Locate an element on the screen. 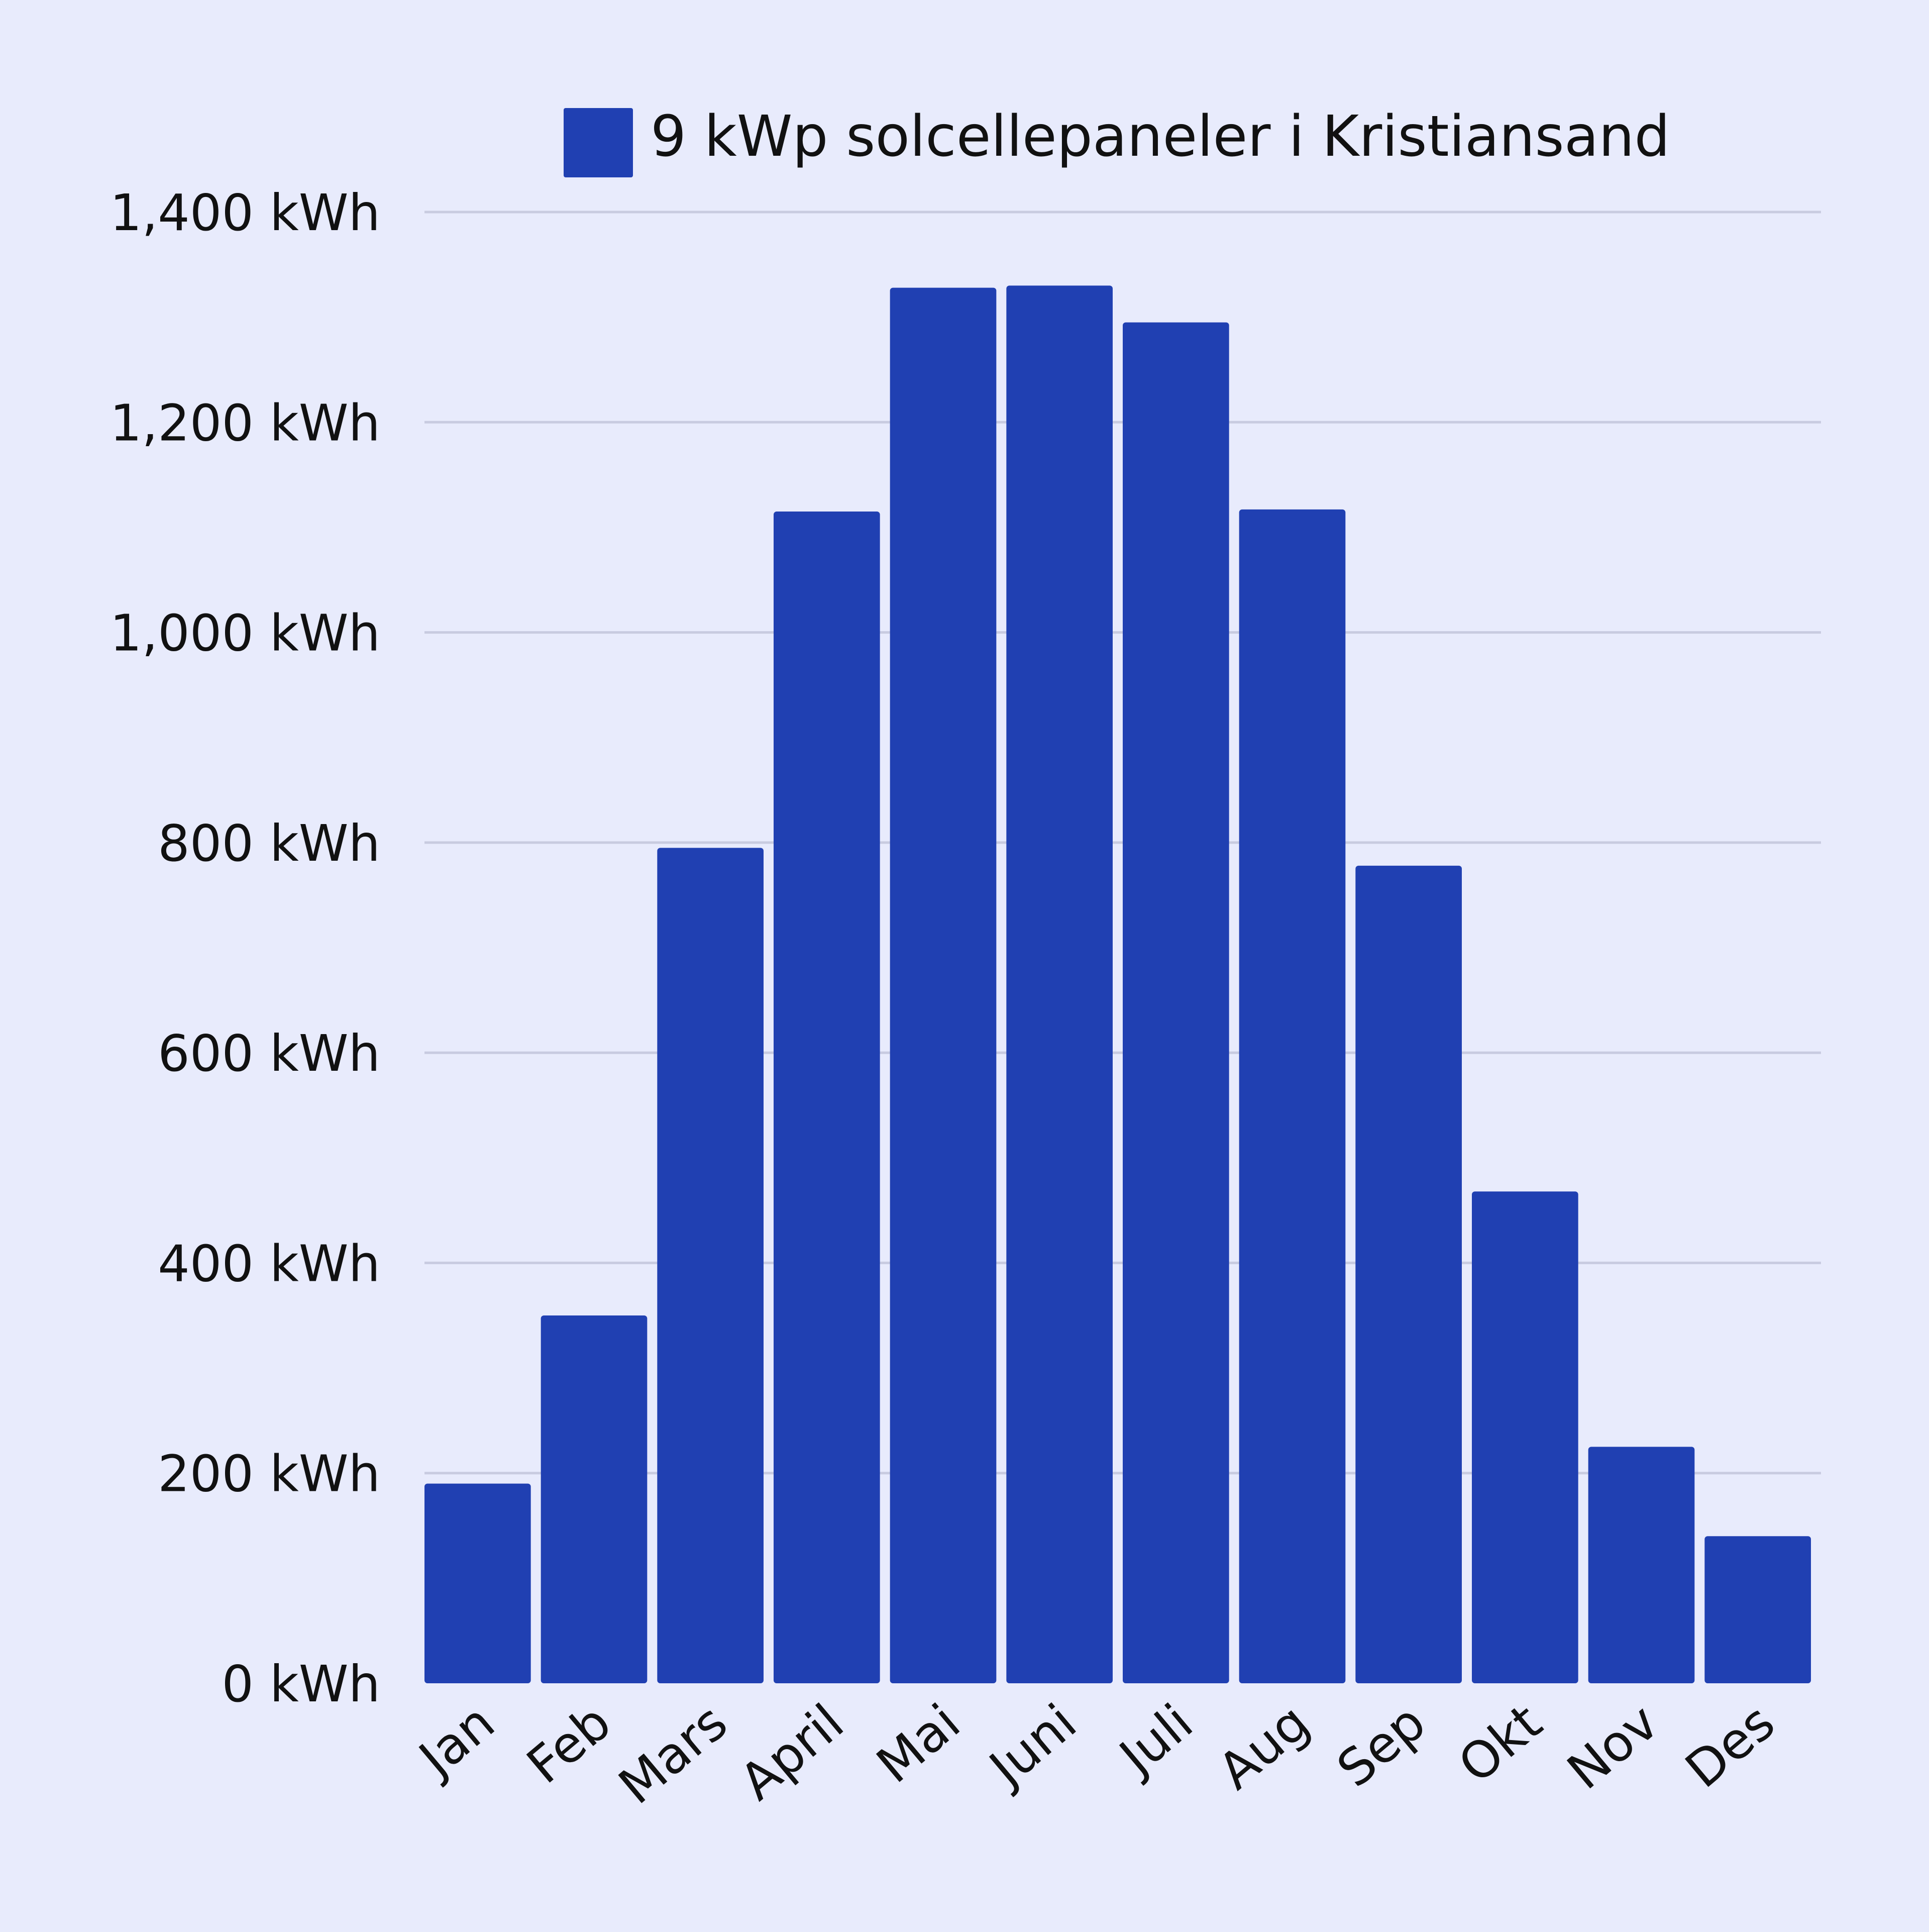  y-tick-label: 0 kWh is located at coordinates (301, 1684).